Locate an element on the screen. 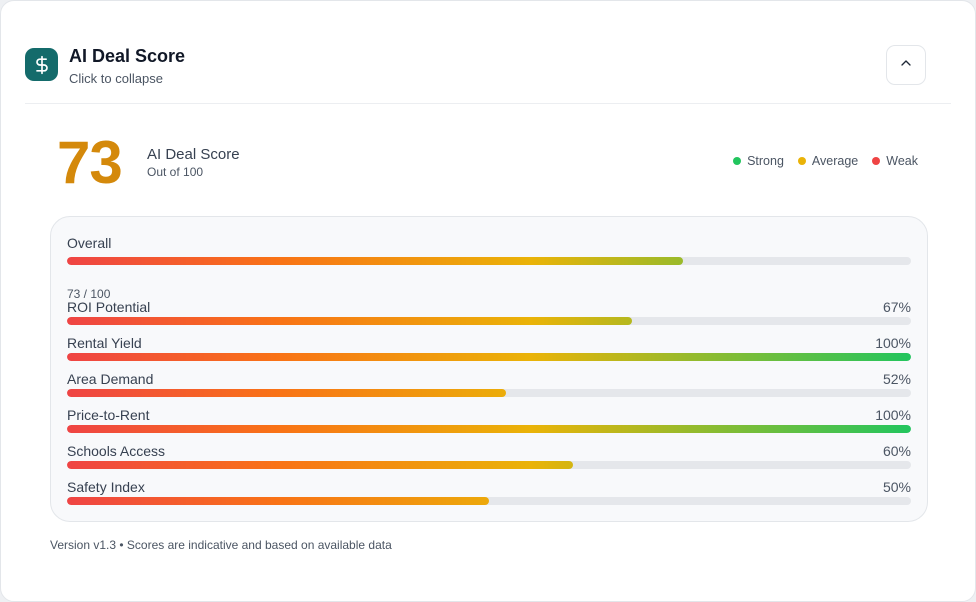  metric-row-rental-yield: Rental Yield 100% is located at coordinates (489, 350).